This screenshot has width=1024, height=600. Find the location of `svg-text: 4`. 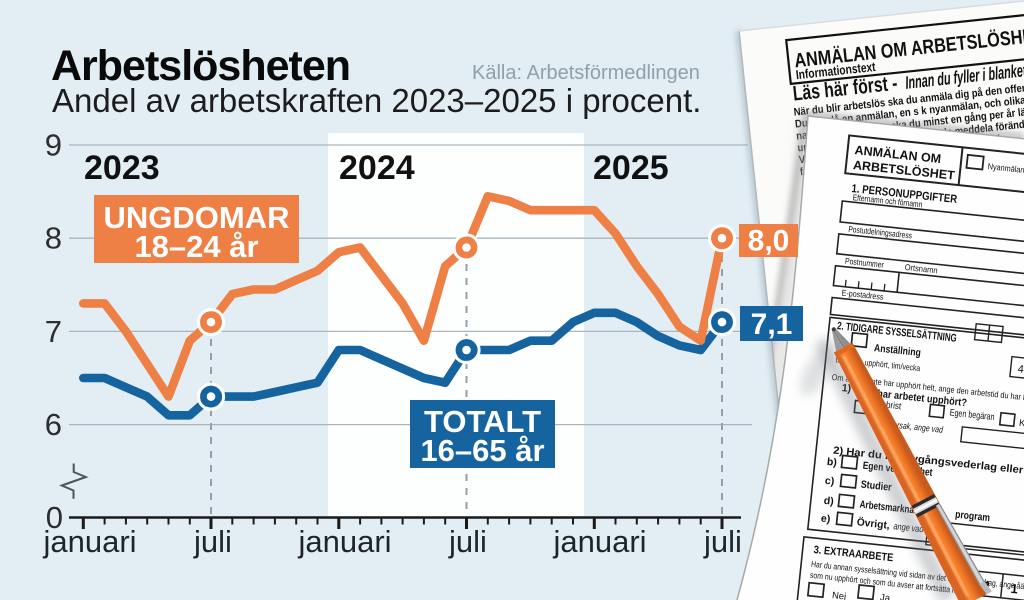

svg-text: 4 is located at coordinates (1020, 369).